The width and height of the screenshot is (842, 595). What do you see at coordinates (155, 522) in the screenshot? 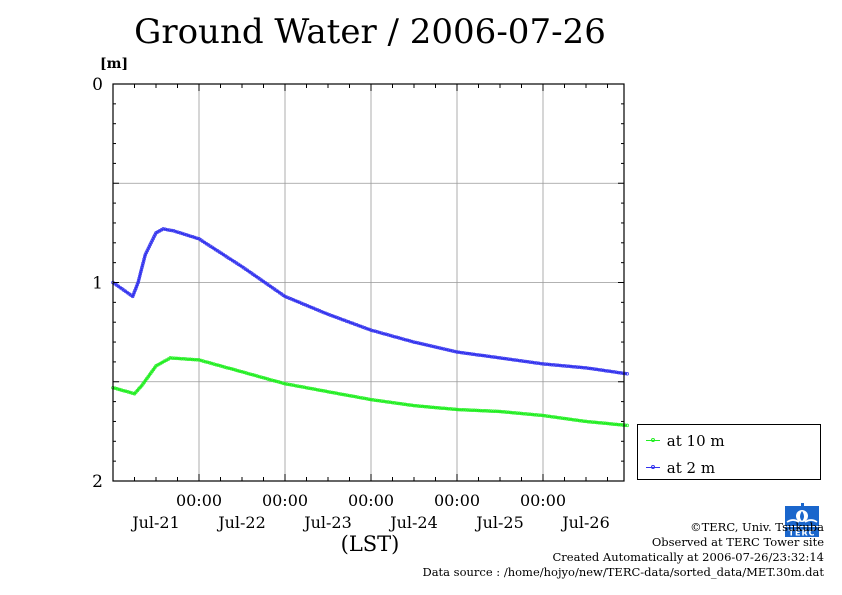
I see `x-tick-date-label: Jul-21` at bounding box center [155, 522].